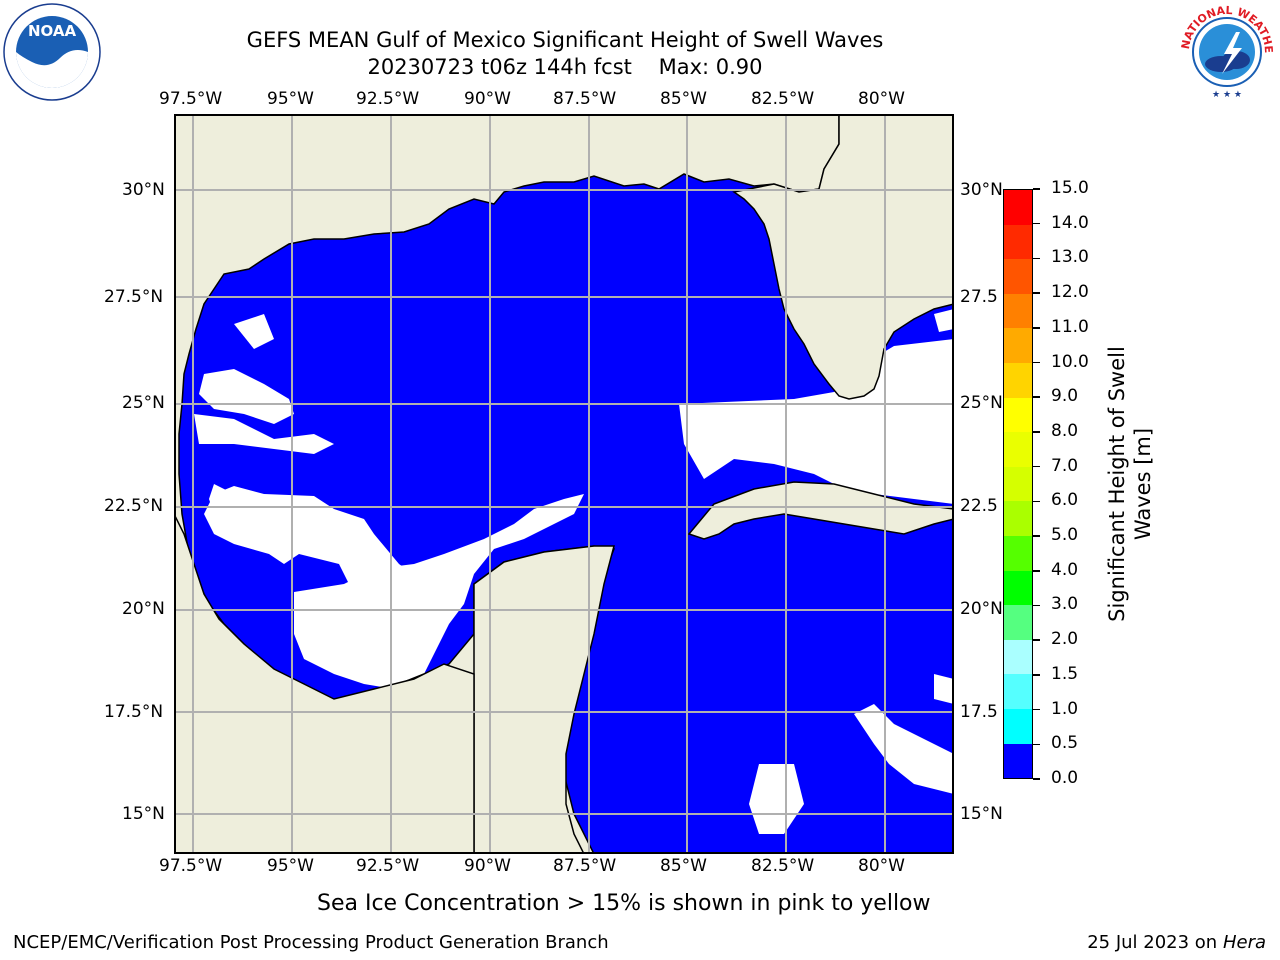  I want to click on lat-tick-left: 30°N, so click(143, 190).